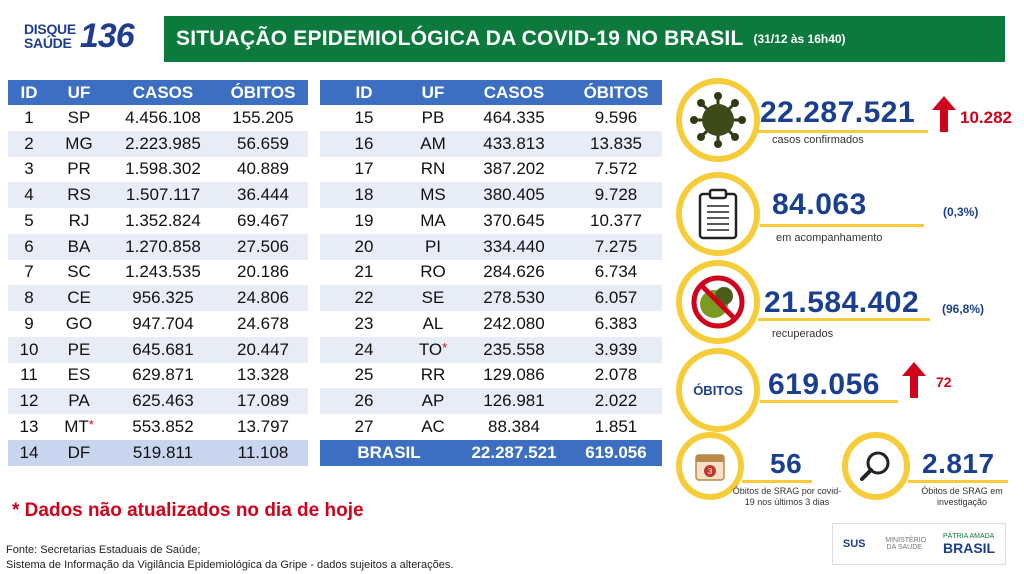 Image resolution: width=1024 pixels, height=574 pixels. Describe the element at coordinates (616, 452) in the screenshot. I see `total-deaths: 619.056` at that location.